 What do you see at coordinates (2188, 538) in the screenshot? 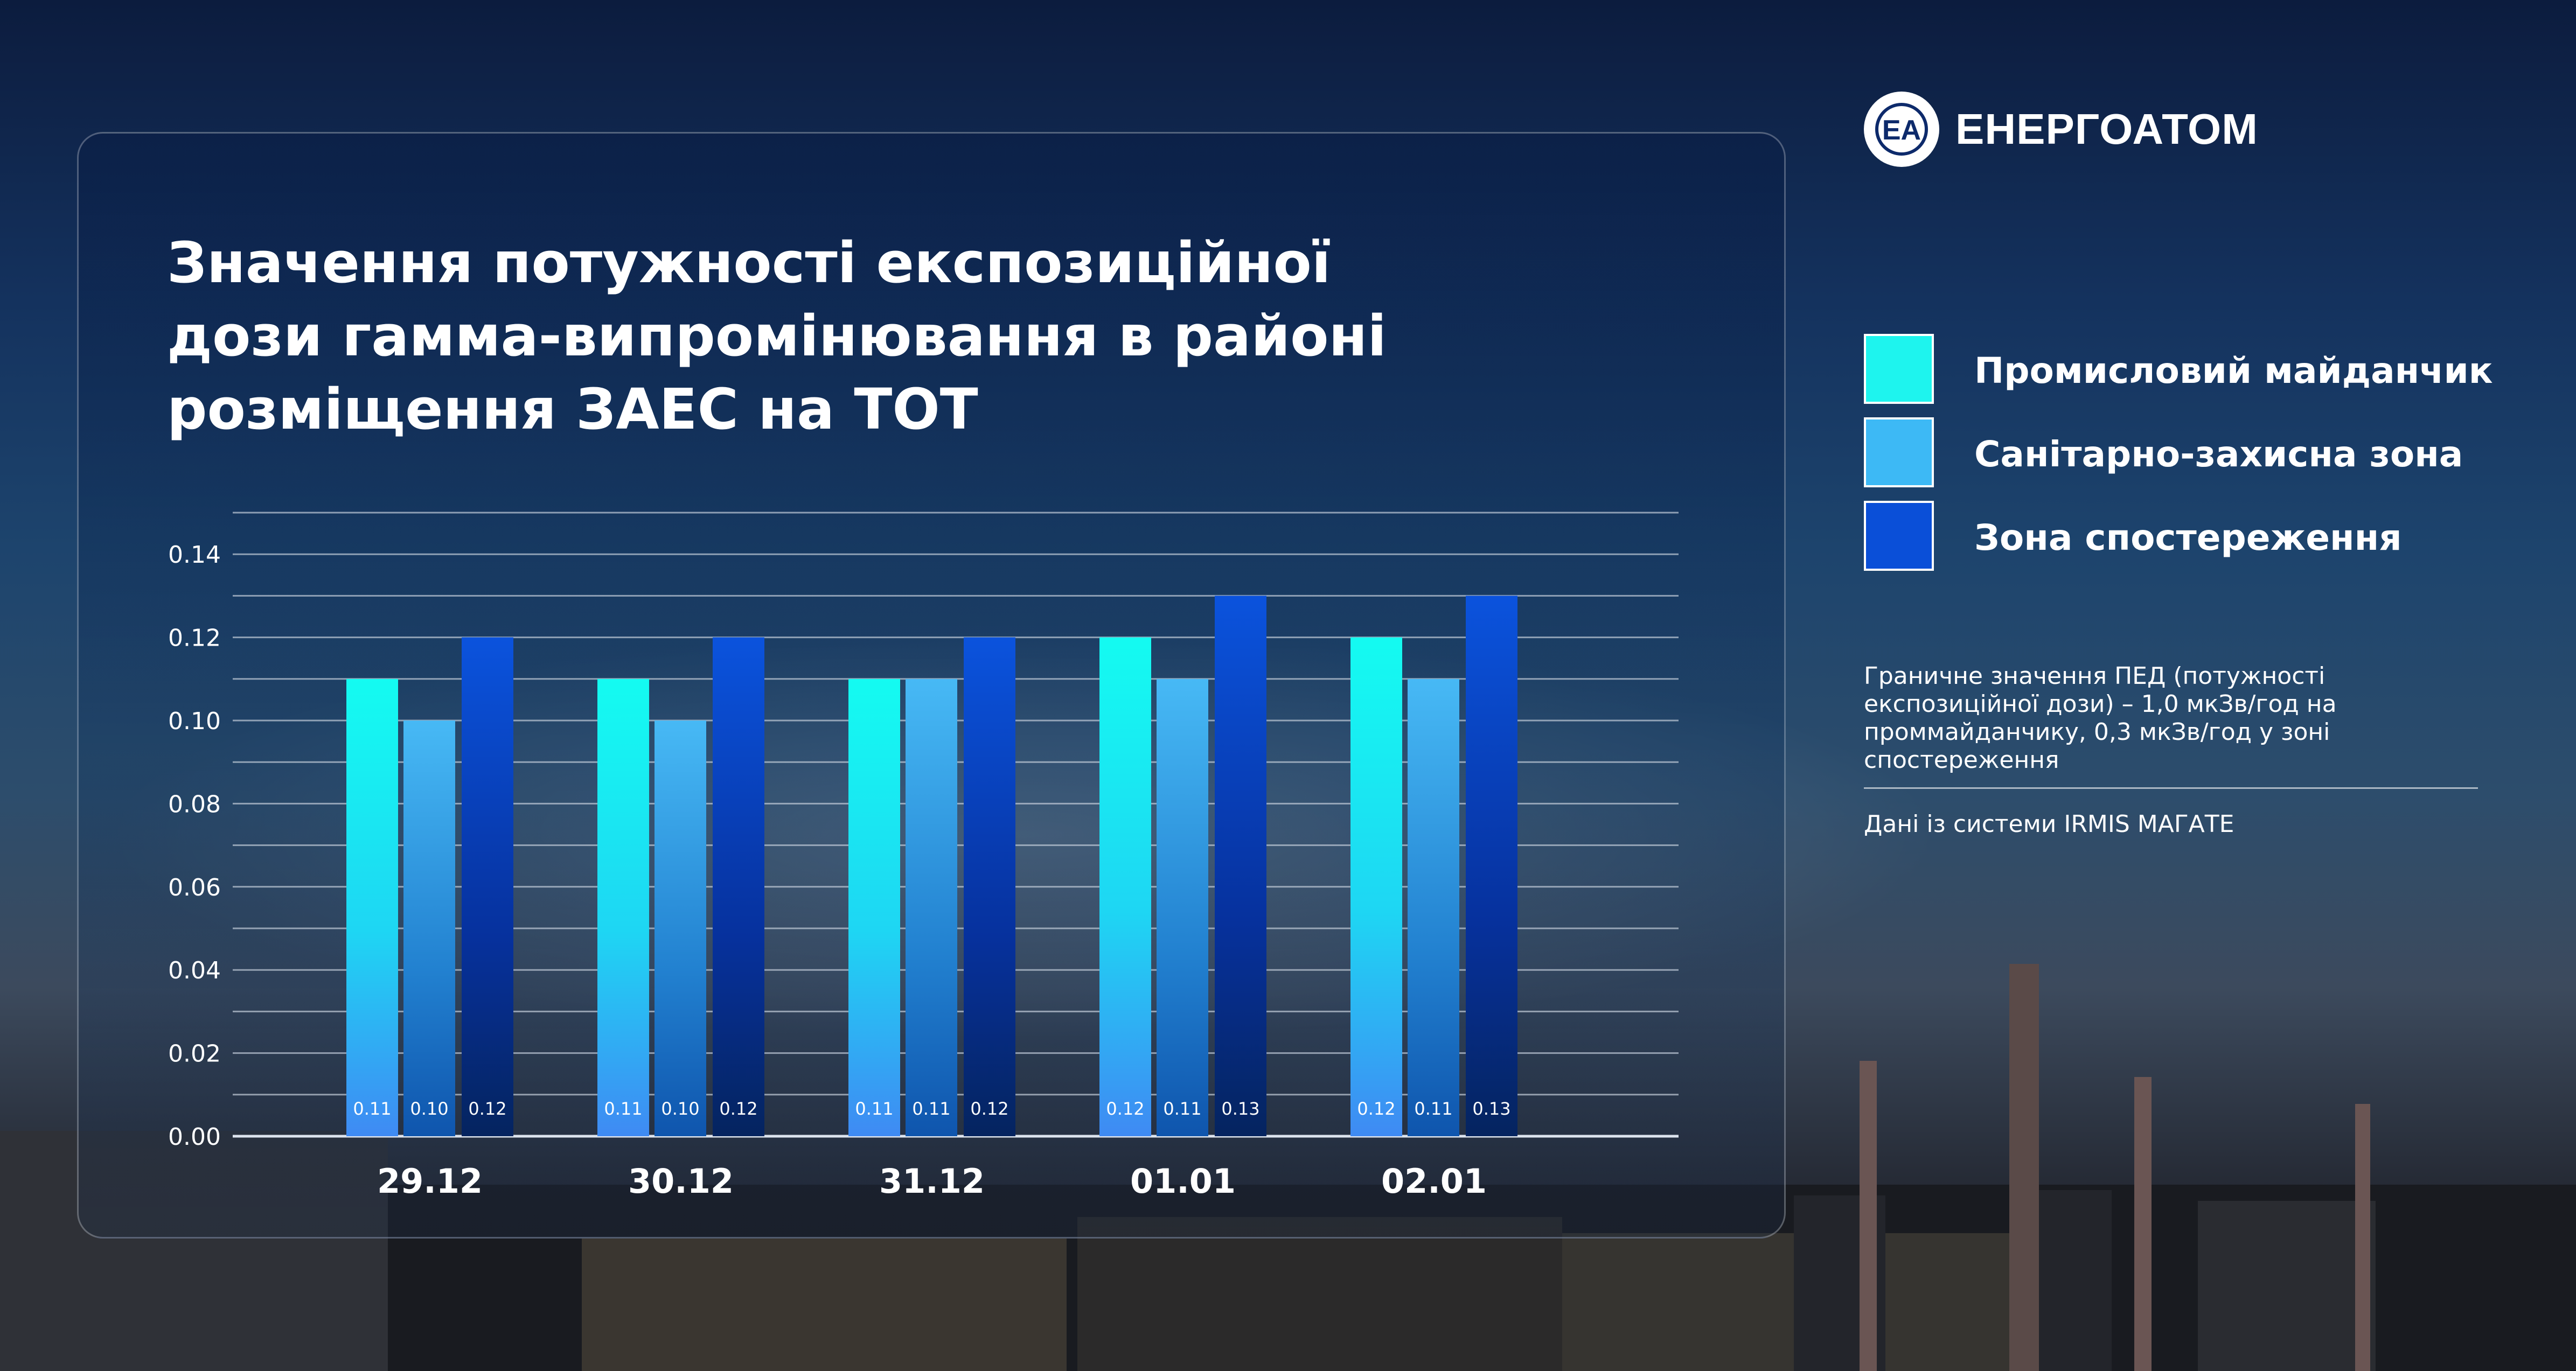
I see `legend-label-observation: Зона спостереження` at bounding box center [2188, 538].